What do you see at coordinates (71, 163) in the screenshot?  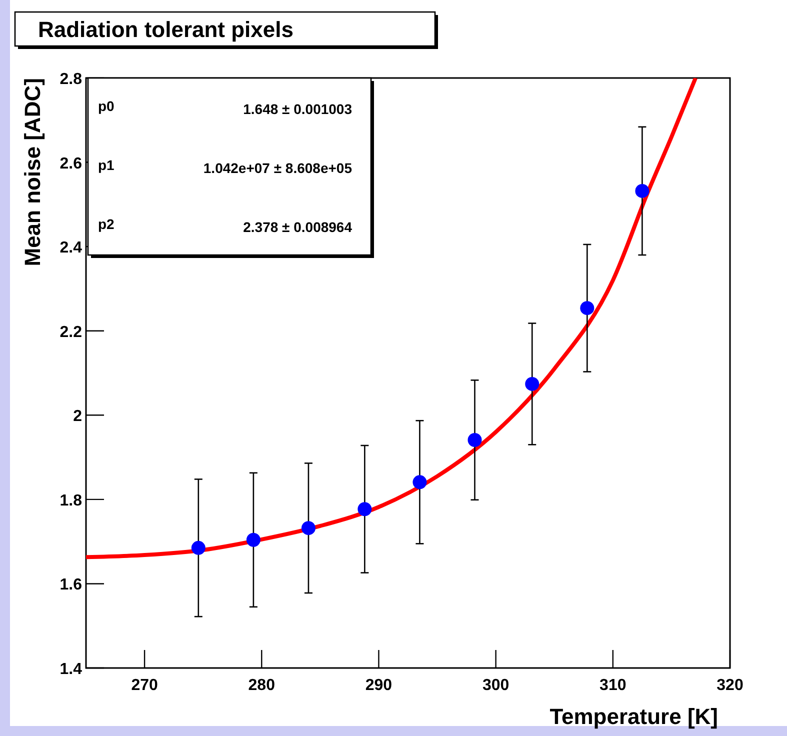 I see `y-tick-label: 2.6` at bounding box center [71, 163].